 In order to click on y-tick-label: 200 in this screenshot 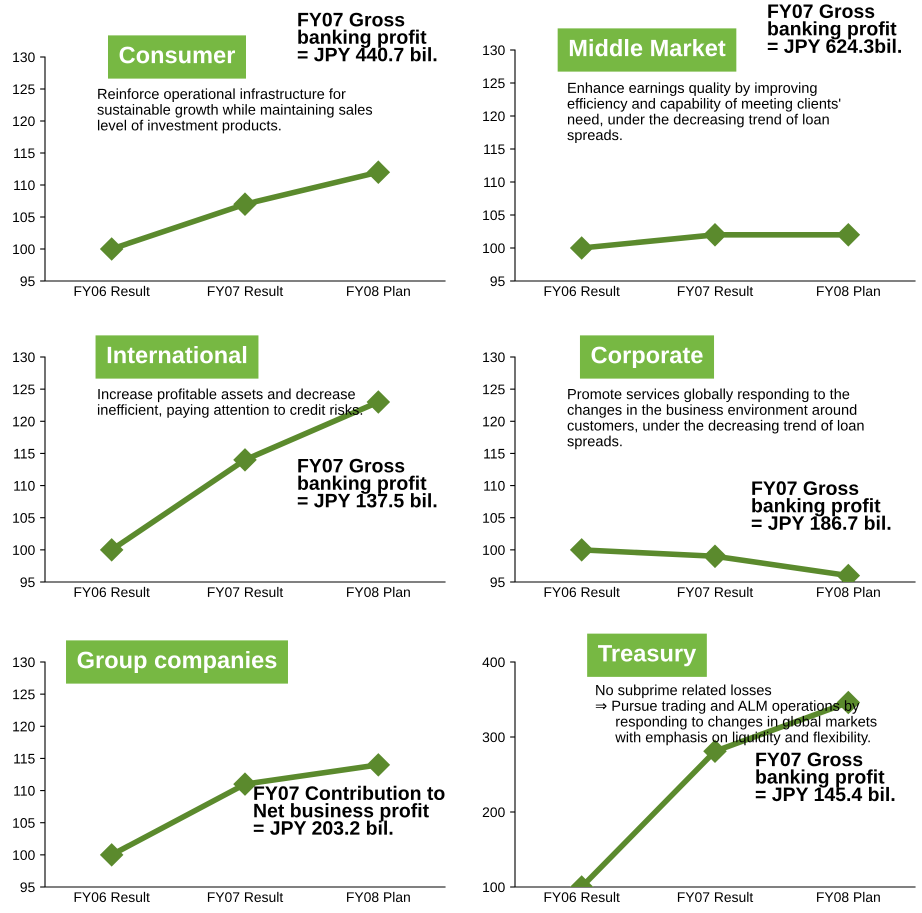, I will do `click(493, 812)`.